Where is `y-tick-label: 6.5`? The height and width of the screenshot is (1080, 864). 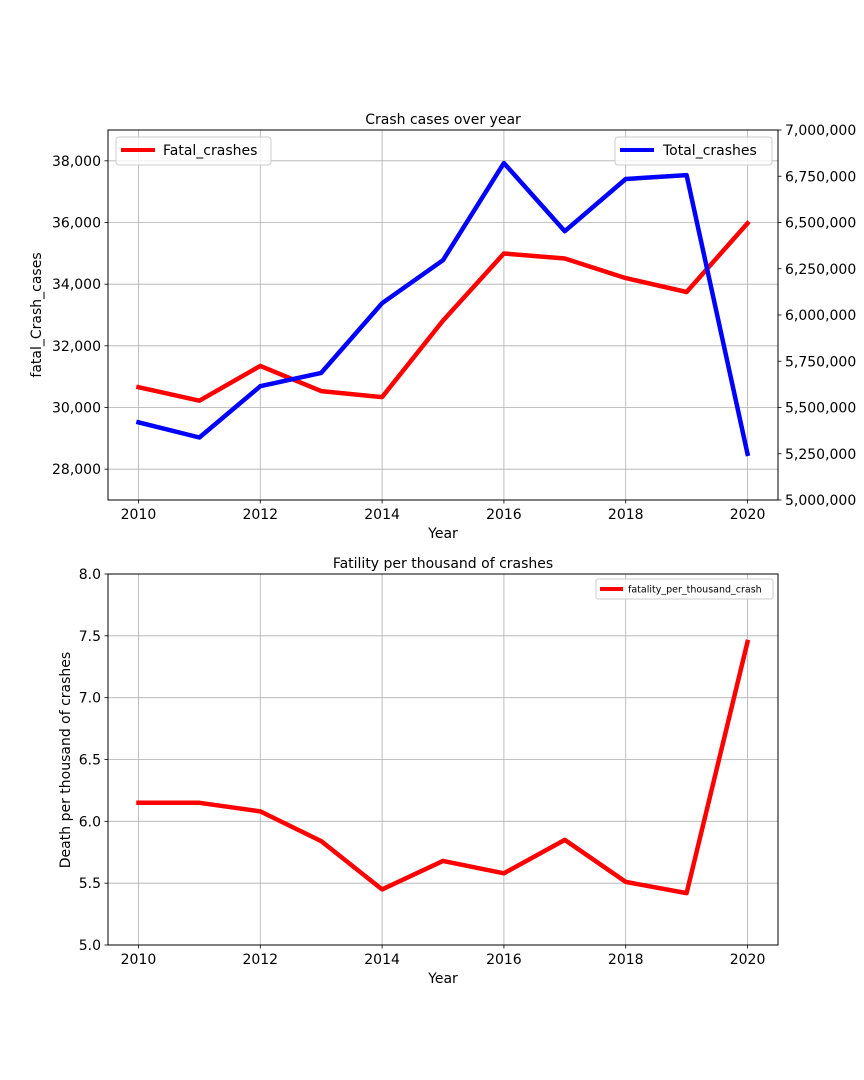 y-tick-label: 6.5 is located at coordinates (90, 761).